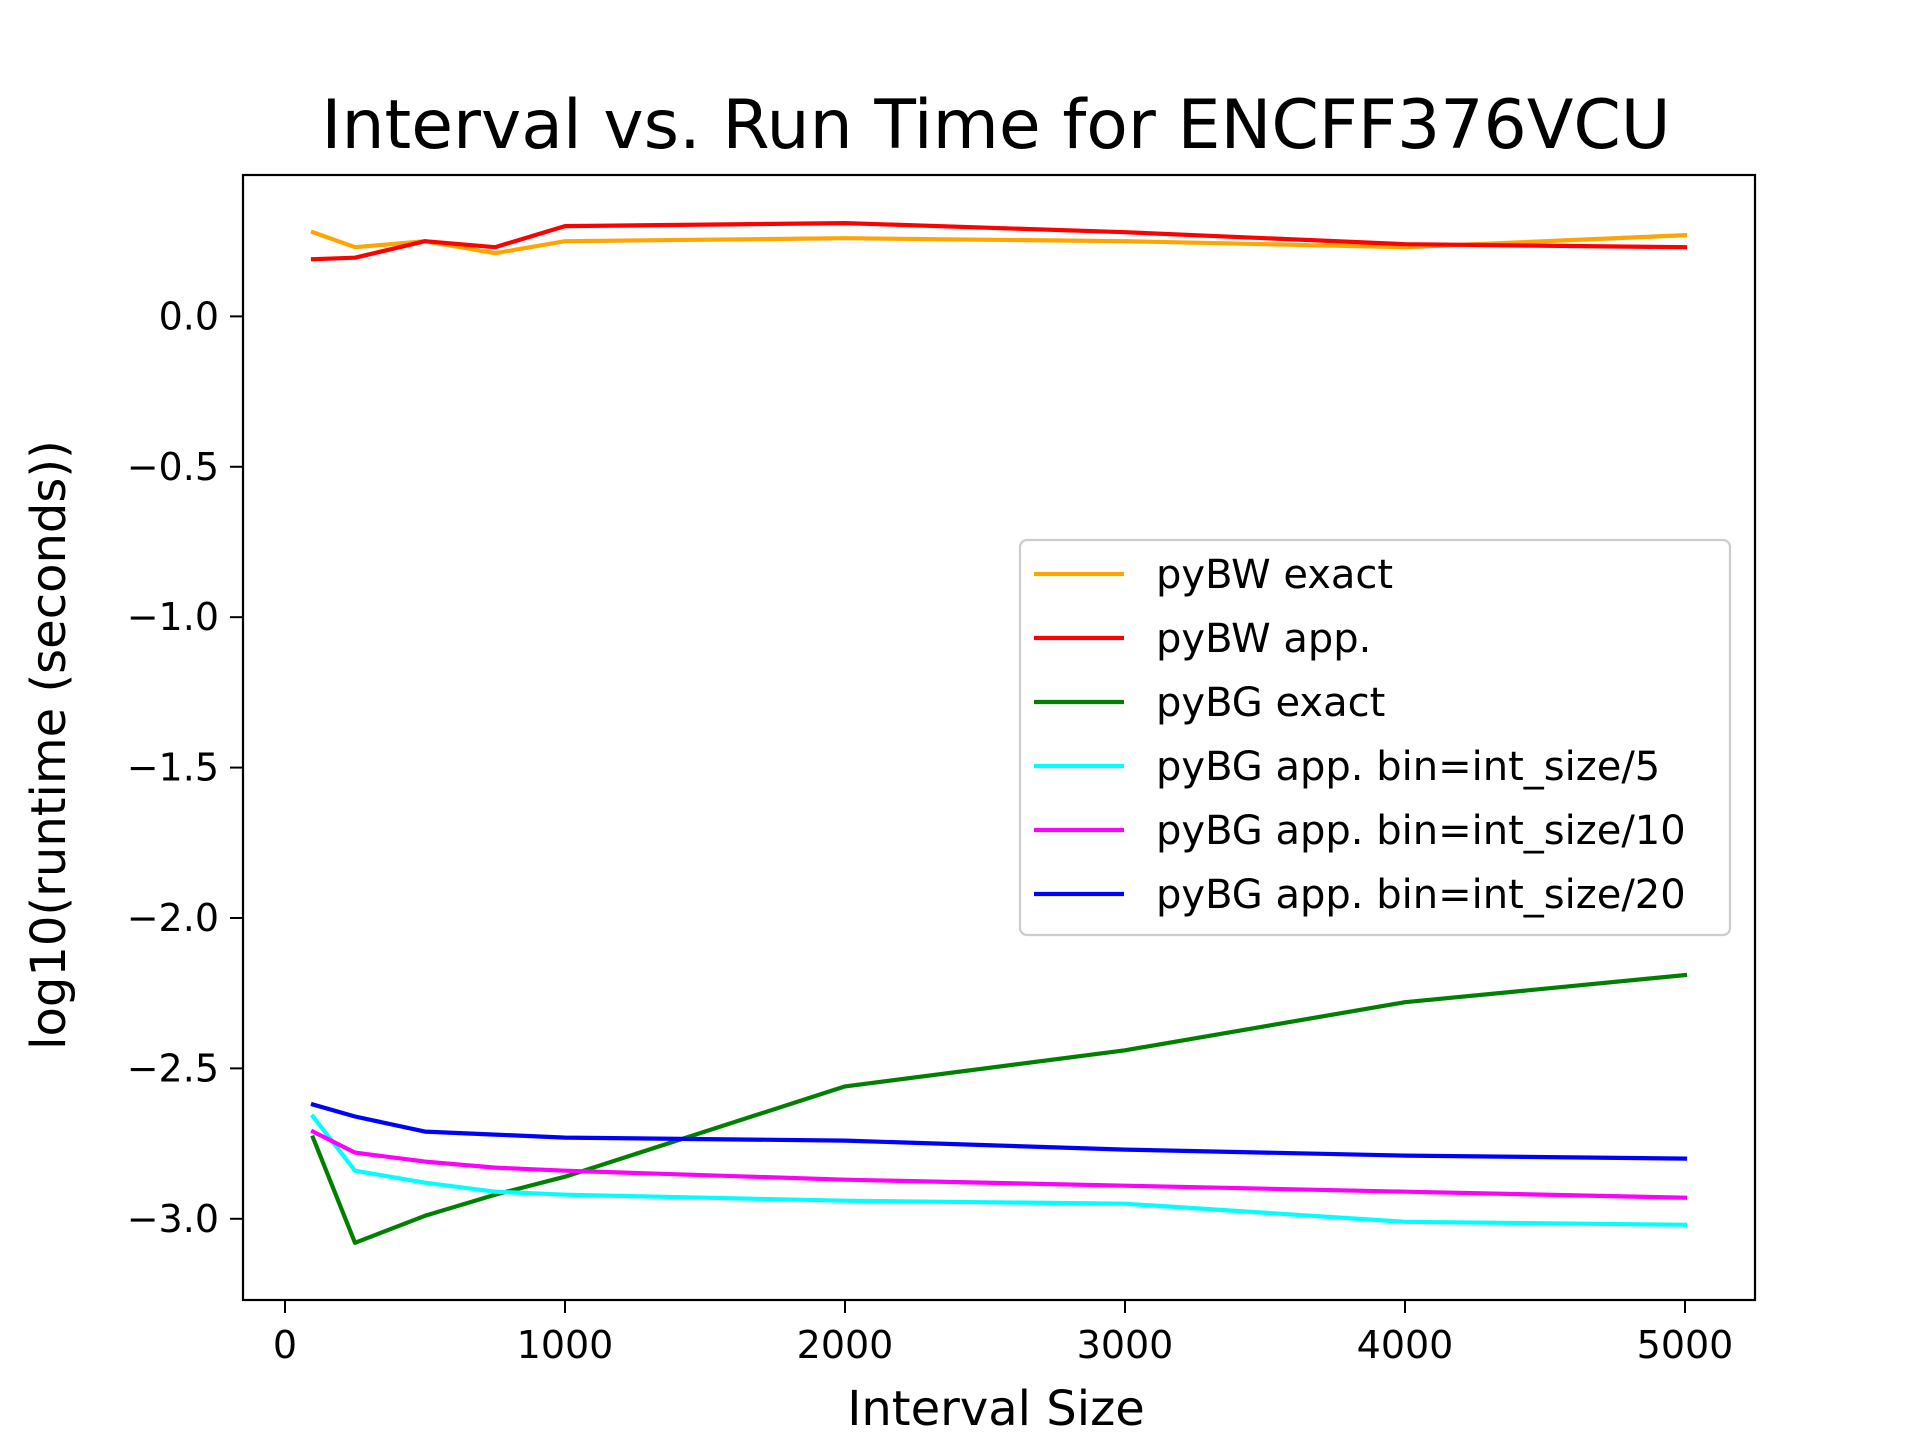 The image size is (1920, 1440). I want to click on x-tick-label: 2000, so click(845, 1345).